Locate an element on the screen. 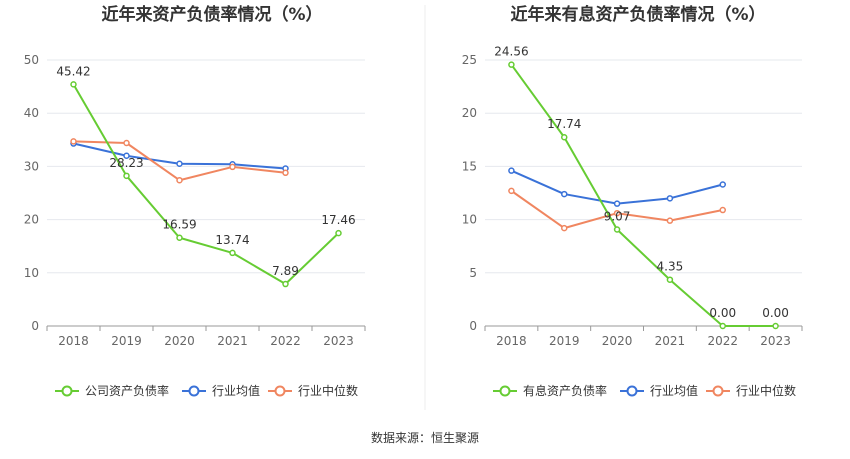 The height and width of the screenshot is (459, 850). data-source-note: 数据来源：恒生聚源 is located at coordinates (425, 437).